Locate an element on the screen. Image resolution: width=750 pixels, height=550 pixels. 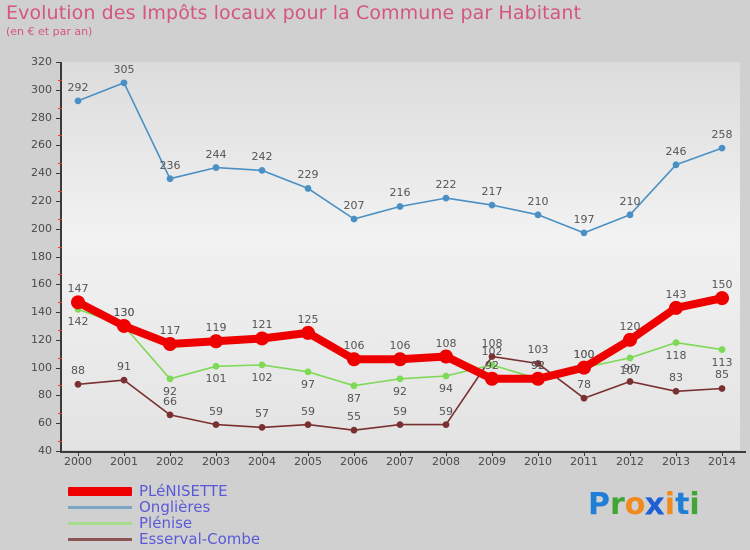
data-point-label: 117 is located at coordinates (170, 331).